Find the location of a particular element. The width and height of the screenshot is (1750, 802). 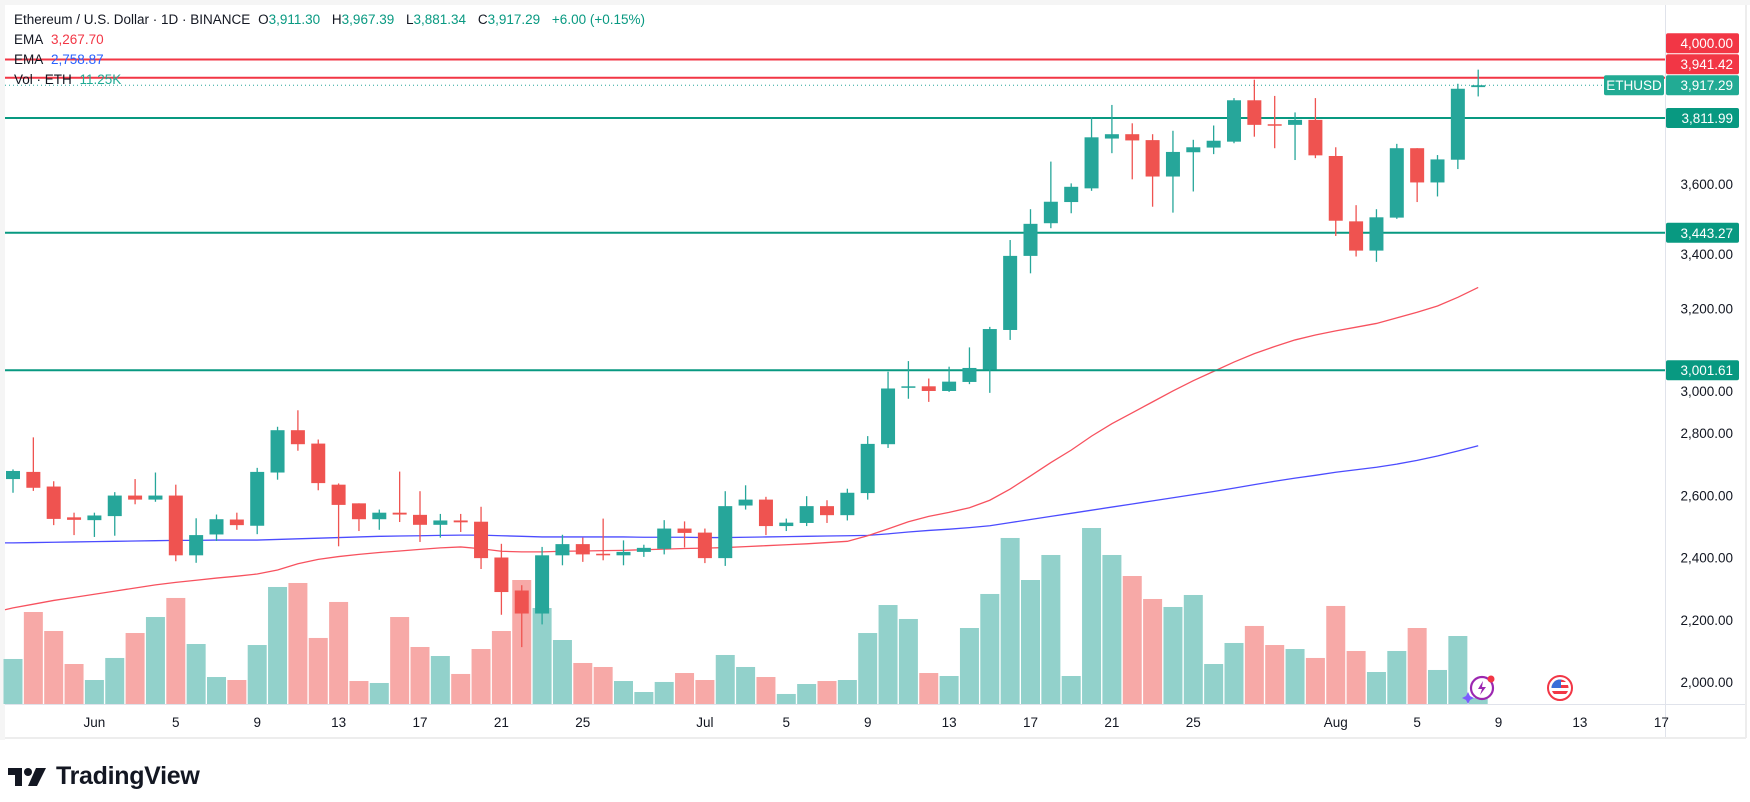

tradingview-logo-text: TradingView is located at coordinates (128, 776).